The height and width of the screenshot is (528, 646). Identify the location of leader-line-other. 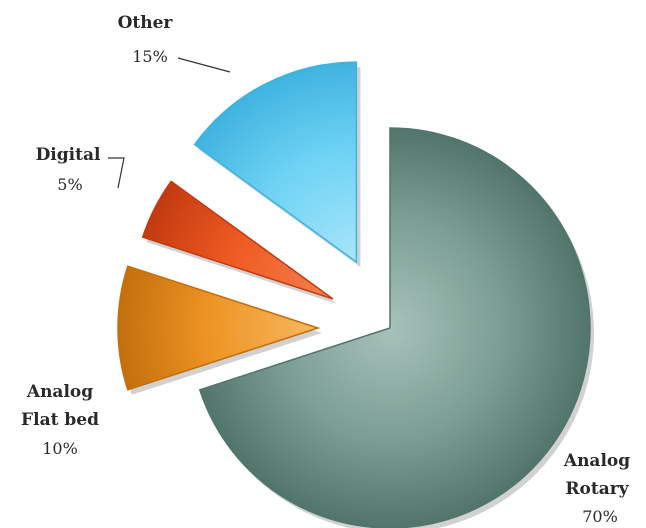
(204, 65).